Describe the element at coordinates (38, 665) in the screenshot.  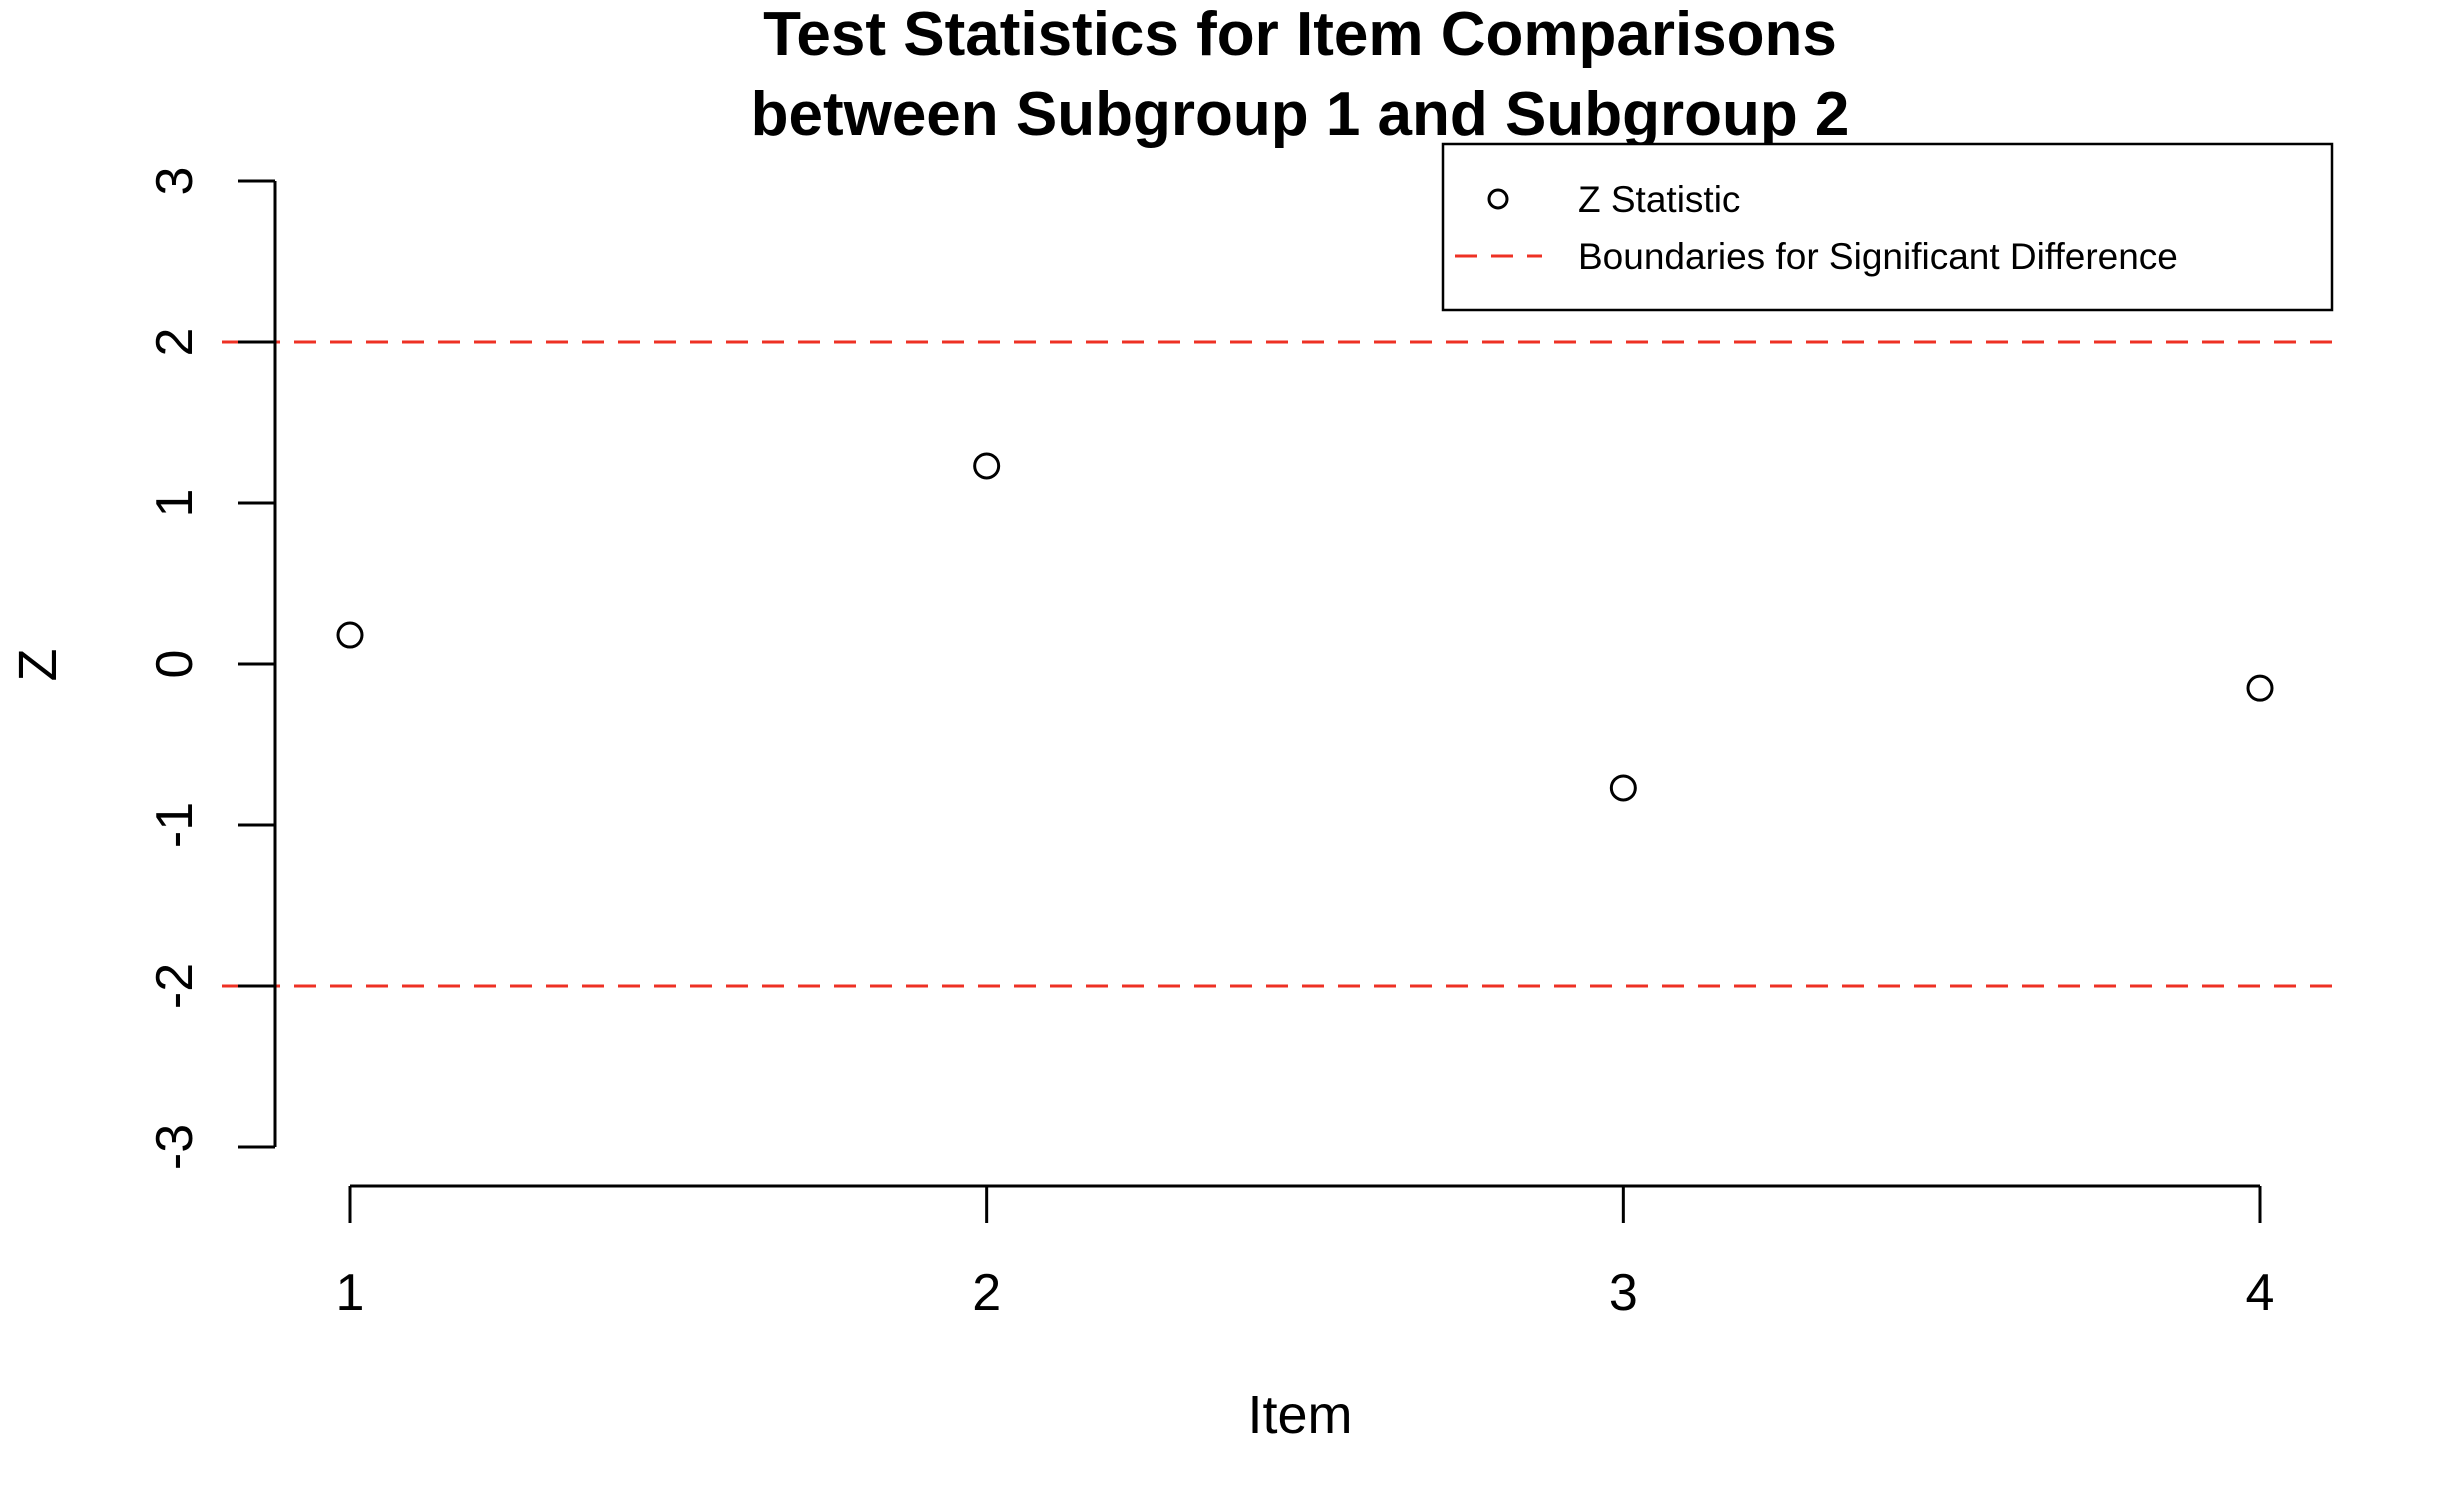
I see `y-axis-label: Z` at that location.